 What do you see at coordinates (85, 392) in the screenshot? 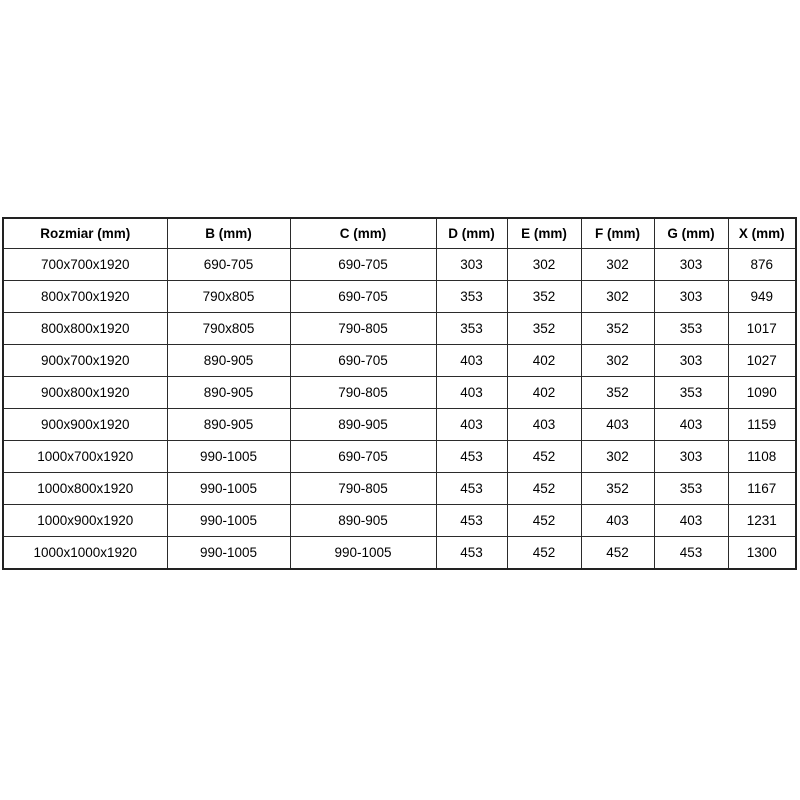
I see `table-cell-rozmiar: 900x800x1920` at bounding box center [85, 392].